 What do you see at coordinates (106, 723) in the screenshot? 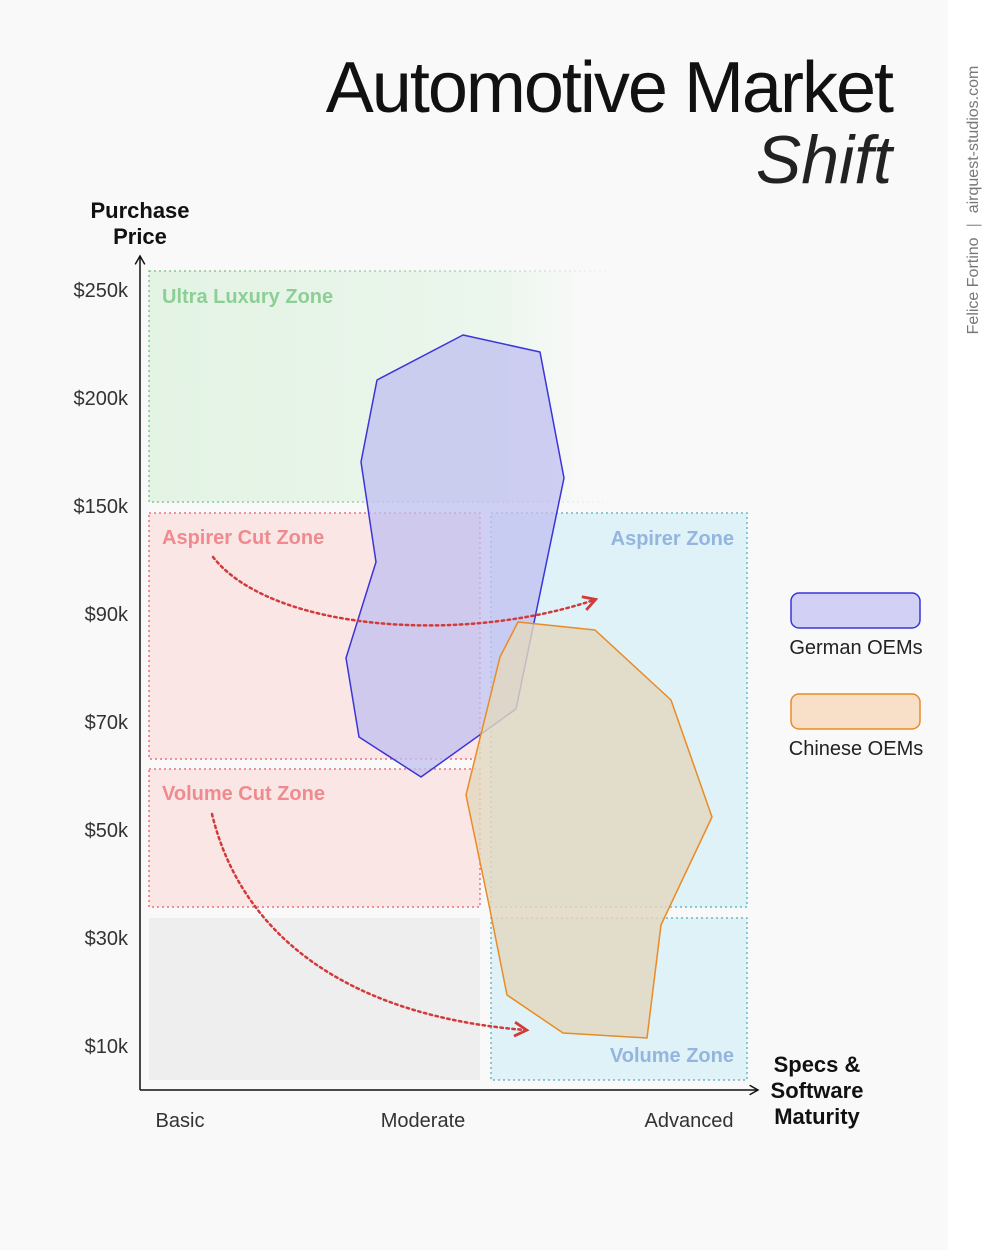
I see `y-tick-label: $70k` at bounding box center [106, 723].